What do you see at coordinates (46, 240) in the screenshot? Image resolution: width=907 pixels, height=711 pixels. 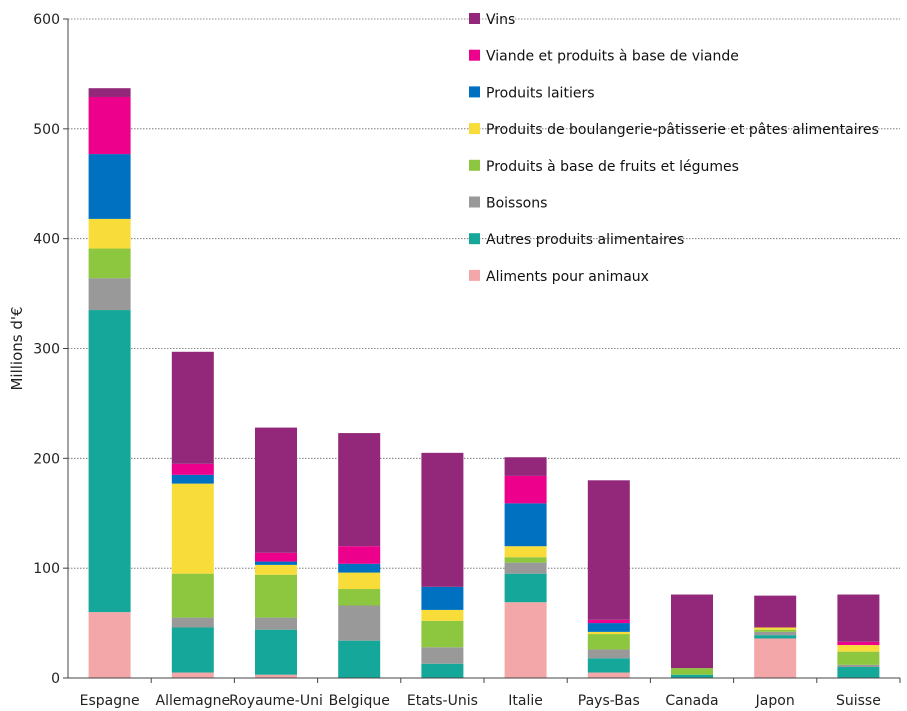 I see `y-tick-label: 400` at bounding box center [46, 240].